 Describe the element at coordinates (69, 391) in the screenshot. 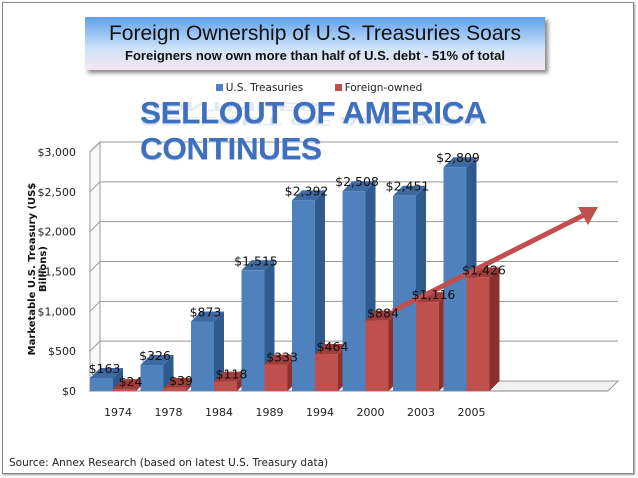

I see `y-tick-label: $0` at that location.